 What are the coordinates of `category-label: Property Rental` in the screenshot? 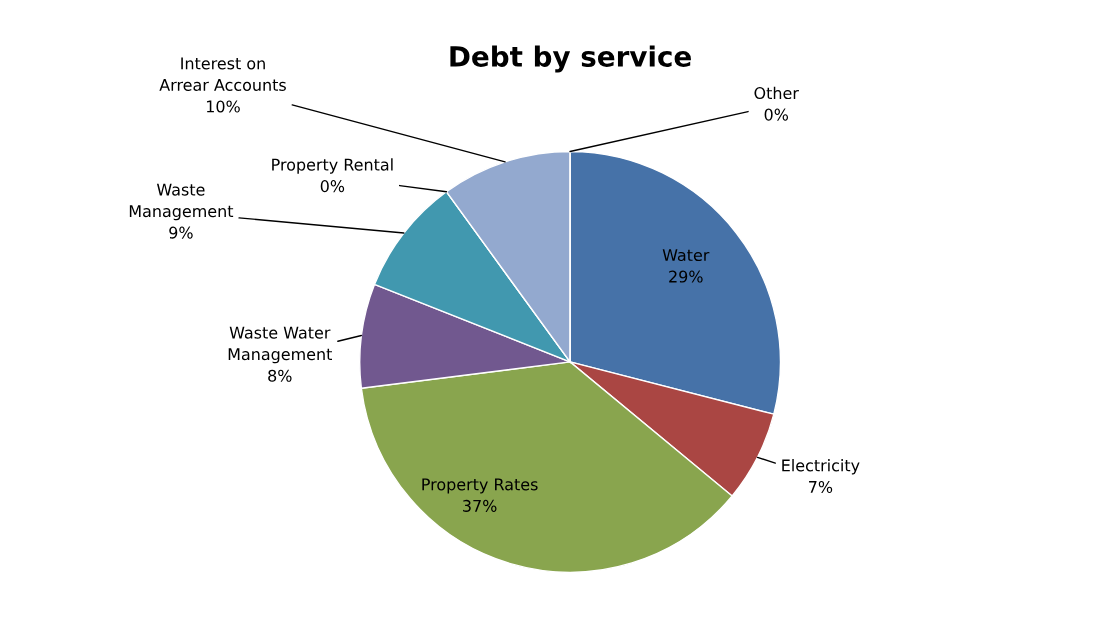 It's located at (332, 166).